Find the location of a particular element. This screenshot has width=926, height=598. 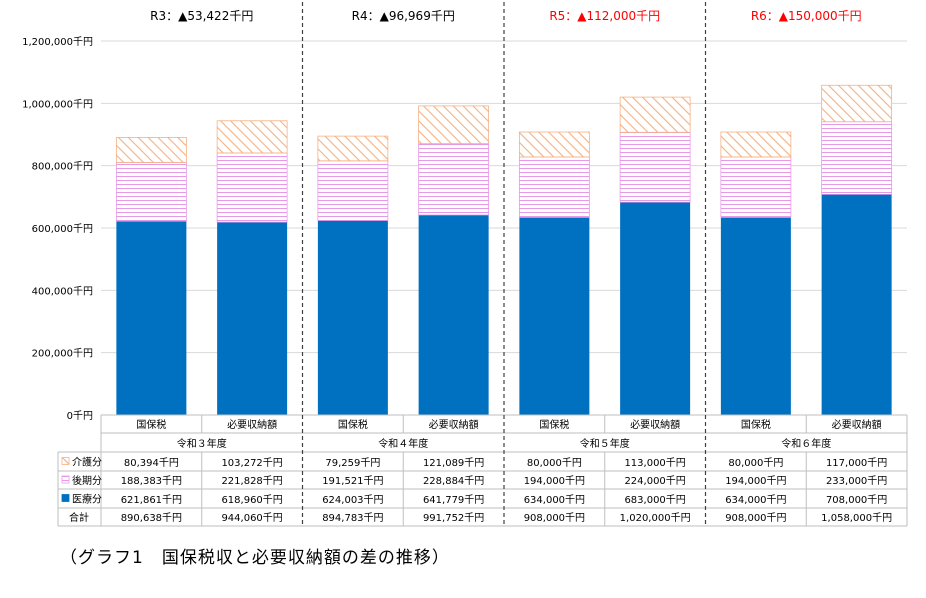

row-label-total: 合計 is located at coordinates (79, 517).